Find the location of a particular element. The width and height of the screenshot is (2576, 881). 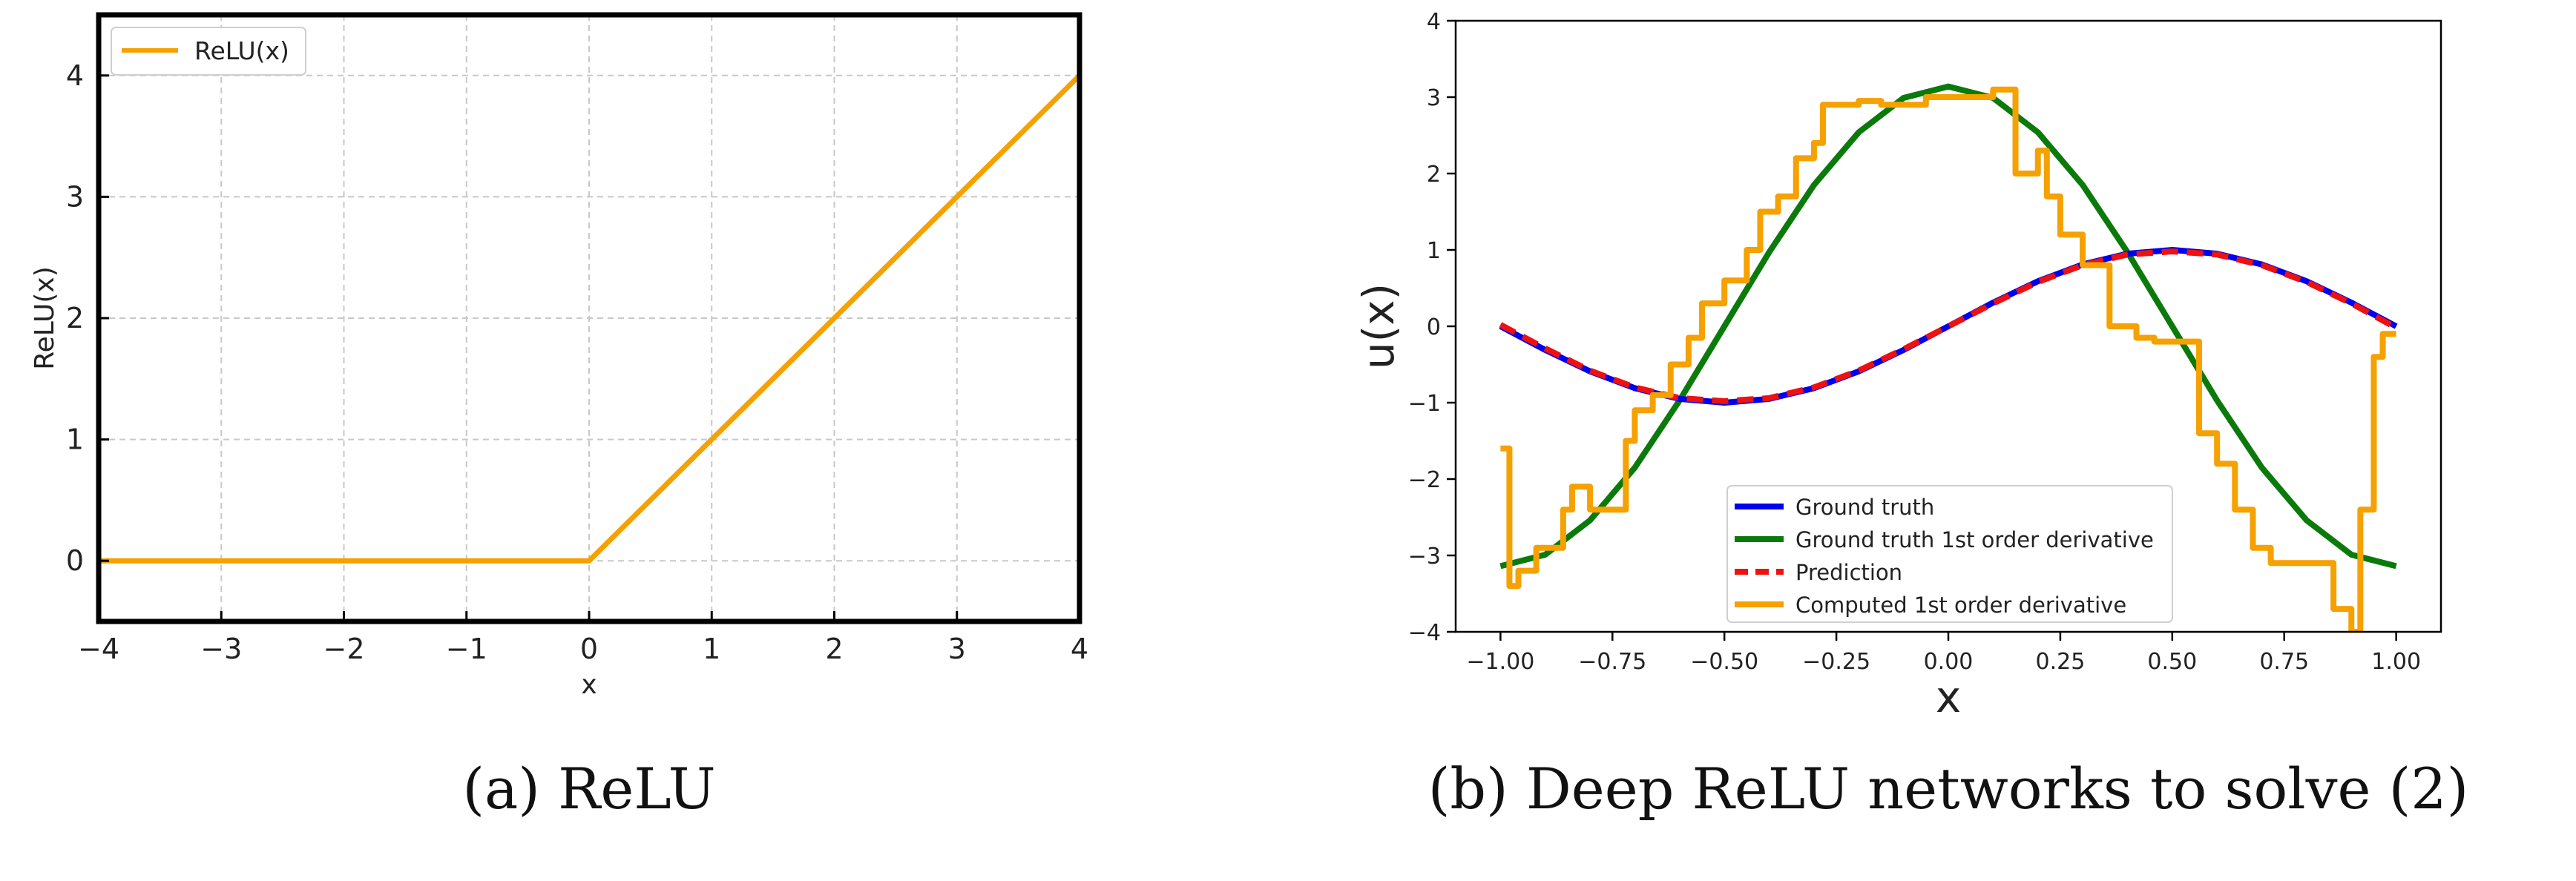

relu-x-tick-label: −4 is located at coordinates (98, 649).